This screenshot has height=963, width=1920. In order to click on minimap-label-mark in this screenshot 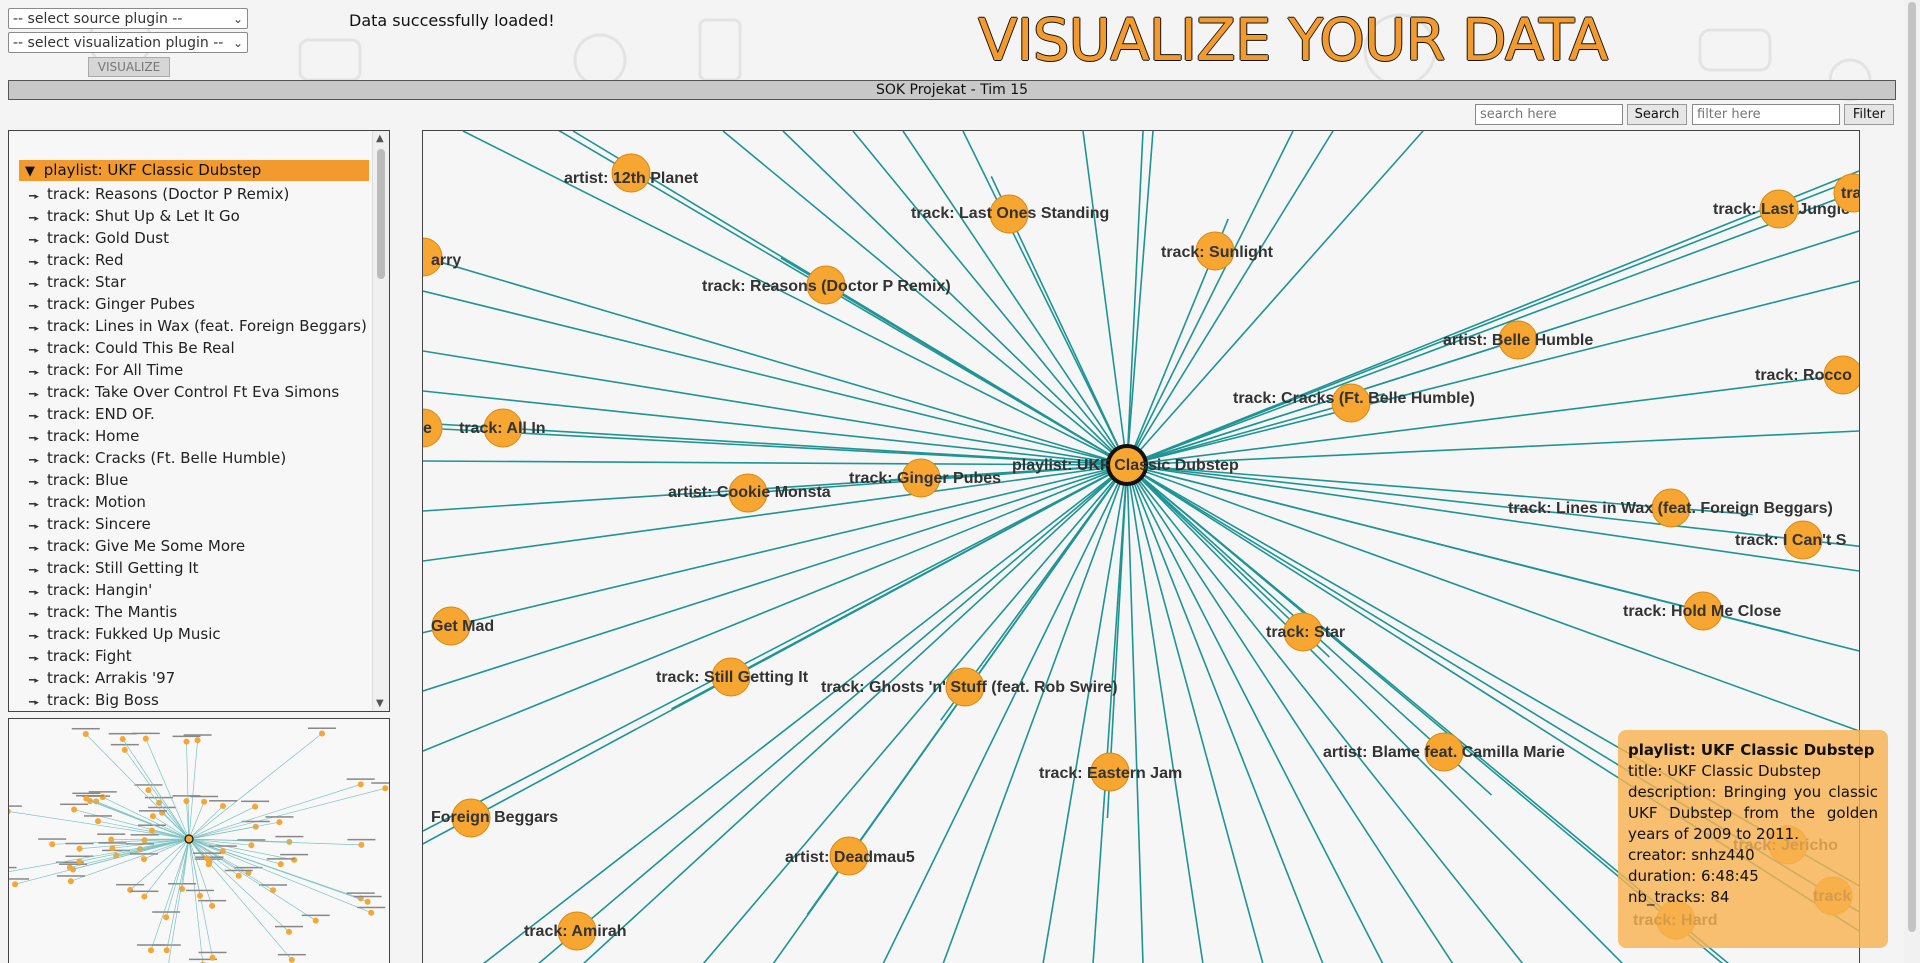, I will do `click(151, 825)`.